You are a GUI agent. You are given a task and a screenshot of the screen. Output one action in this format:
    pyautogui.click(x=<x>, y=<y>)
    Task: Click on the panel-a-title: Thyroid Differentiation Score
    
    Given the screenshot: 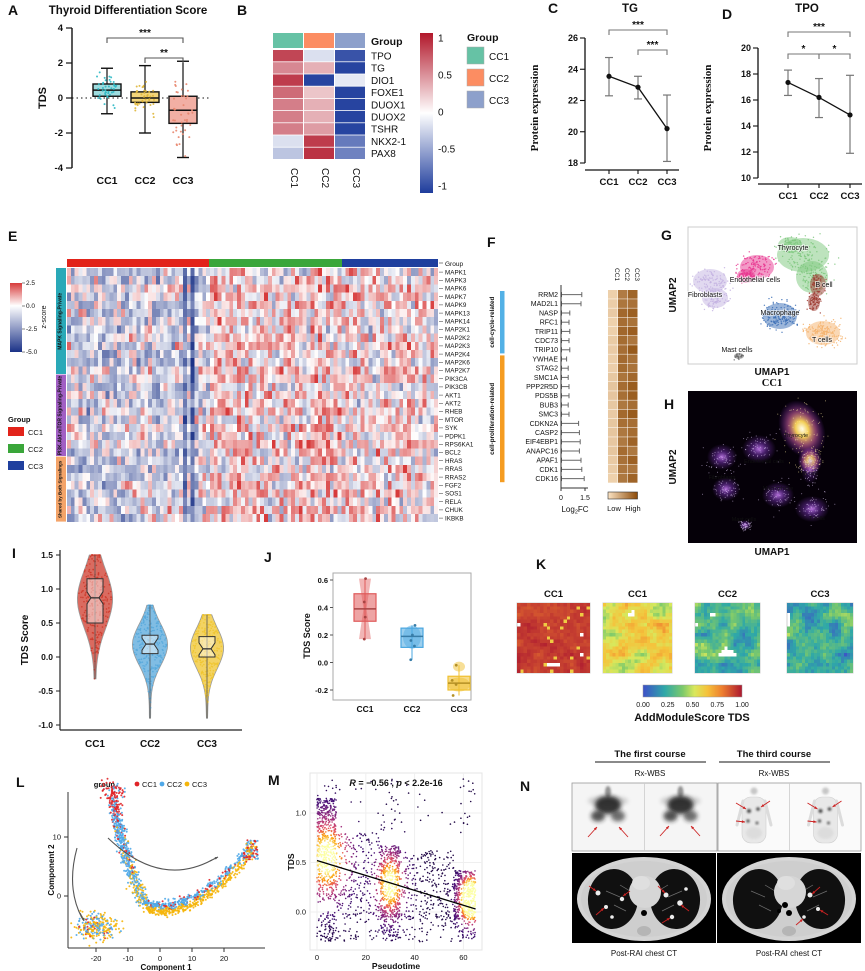 What is the action you would take?
    pyautogui.click(x=128, y=11)
    